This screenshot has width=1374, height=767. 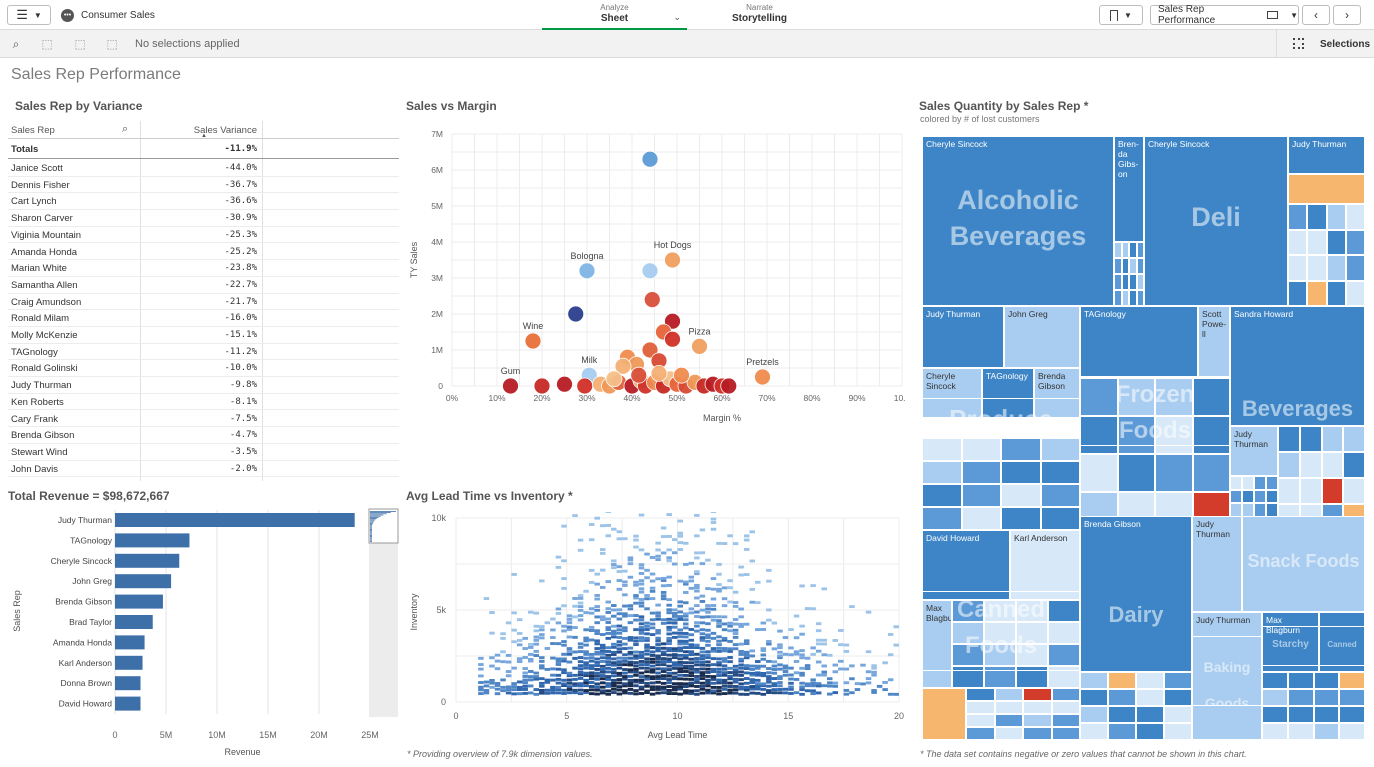 I want to click on treemap-group-alcoholic: Cheryle Sincock Alcoholic Beverages, so click(x=1018, y=221).